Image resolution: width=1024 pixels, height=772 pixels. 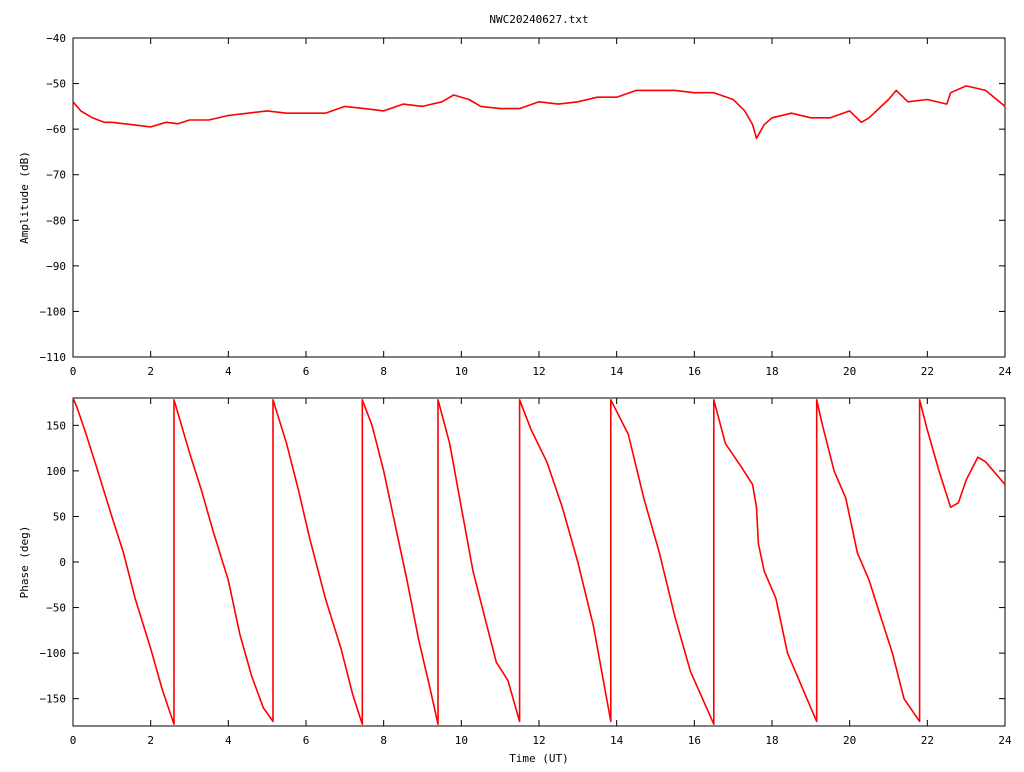 What do you see at coordinates (56, 471) in the screenshot?
I see `y-tick-label: 100` at bounding box center [56, 471].